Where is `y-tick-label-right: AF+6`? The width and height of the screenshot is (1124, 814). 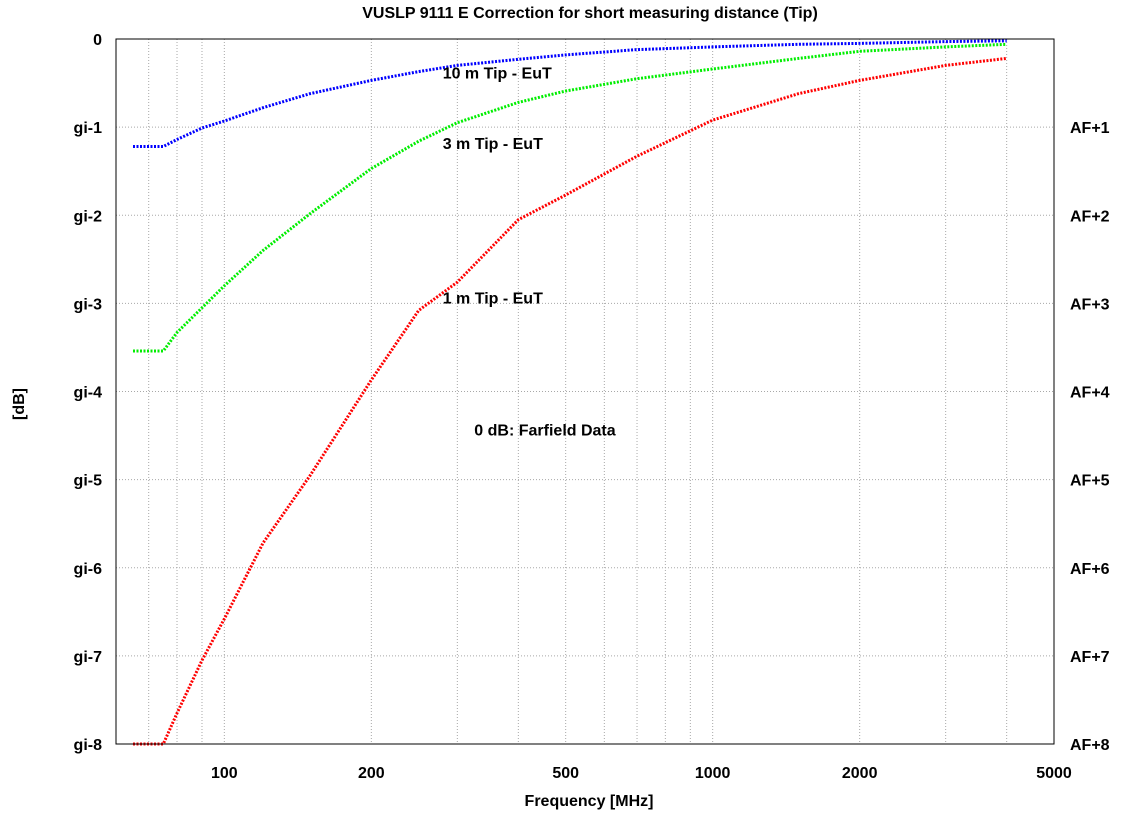 y-tick-label-right: AF+6 is located at coordinates (1090, 569).